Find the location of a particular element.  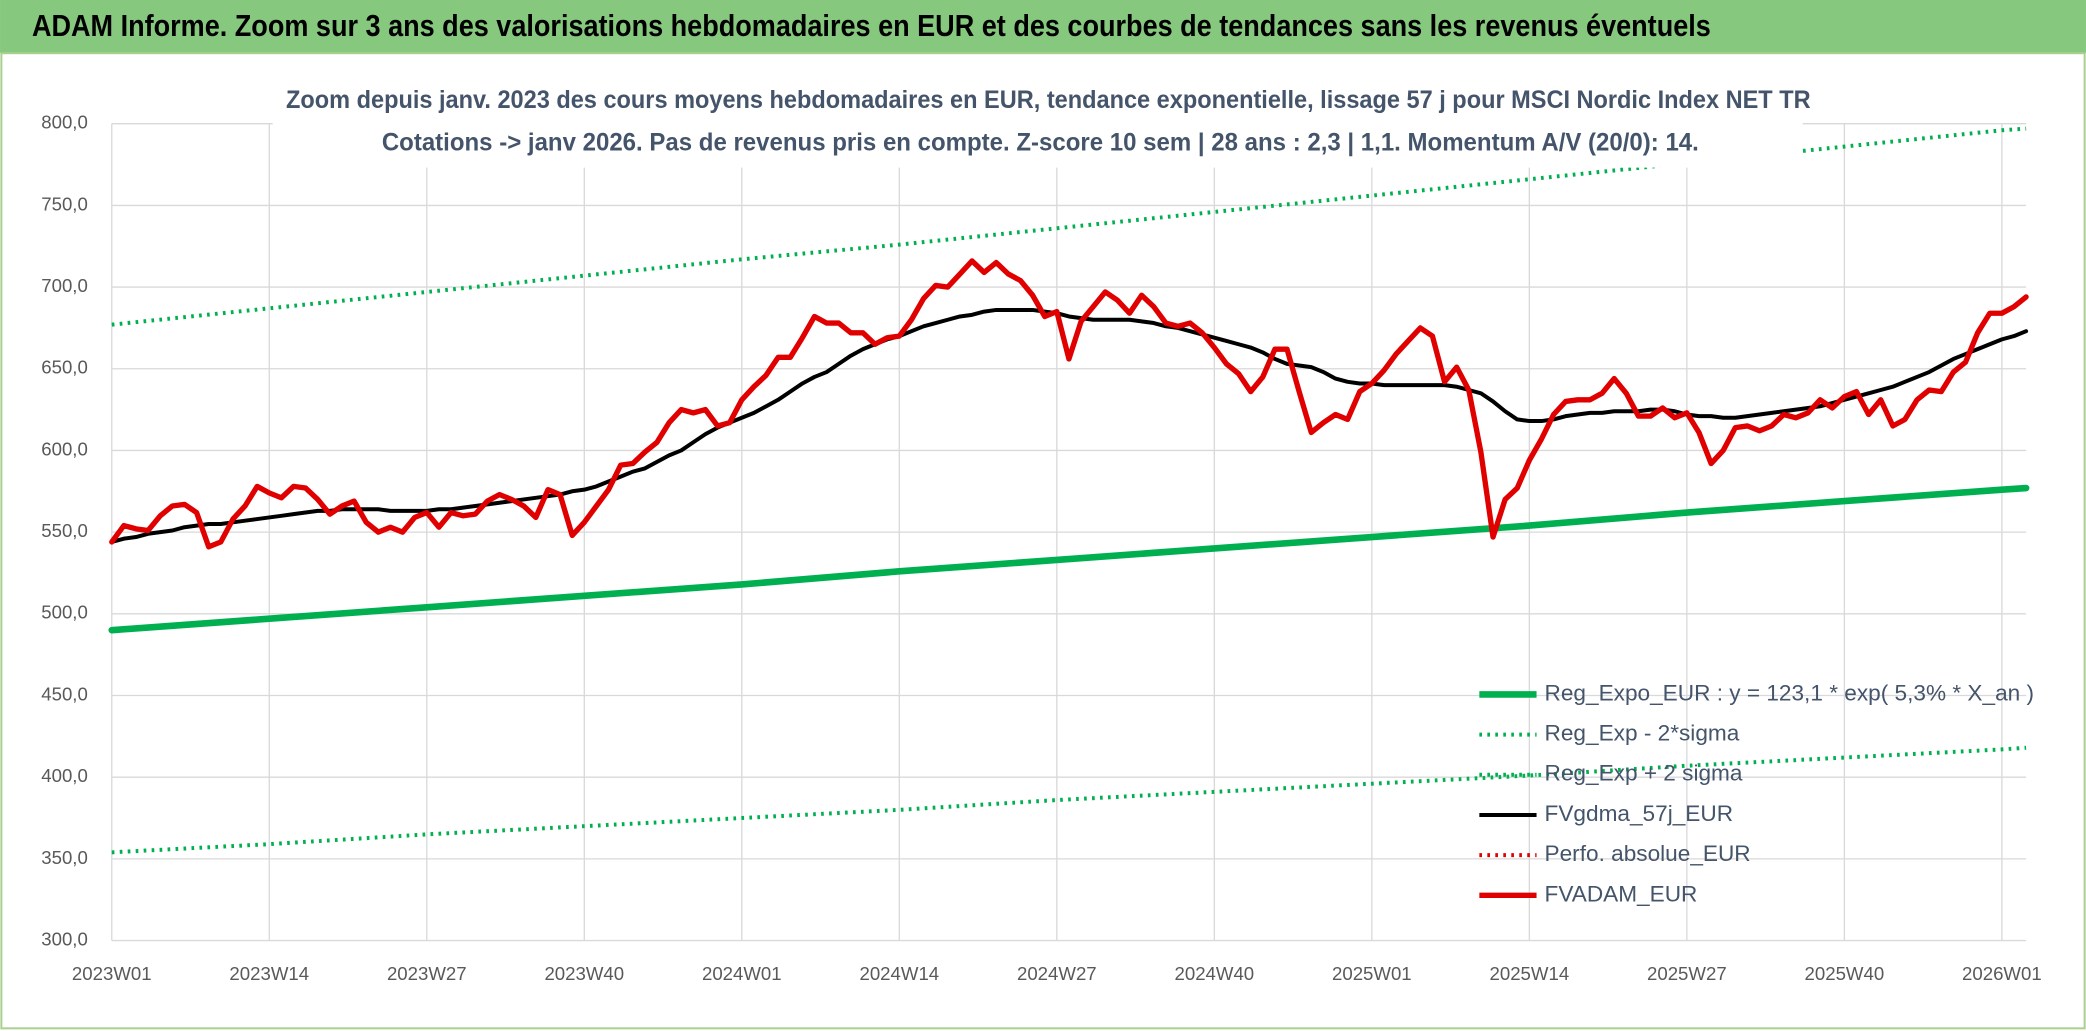

y-tick-label: 550,0 is located at coordinates (64, 530).